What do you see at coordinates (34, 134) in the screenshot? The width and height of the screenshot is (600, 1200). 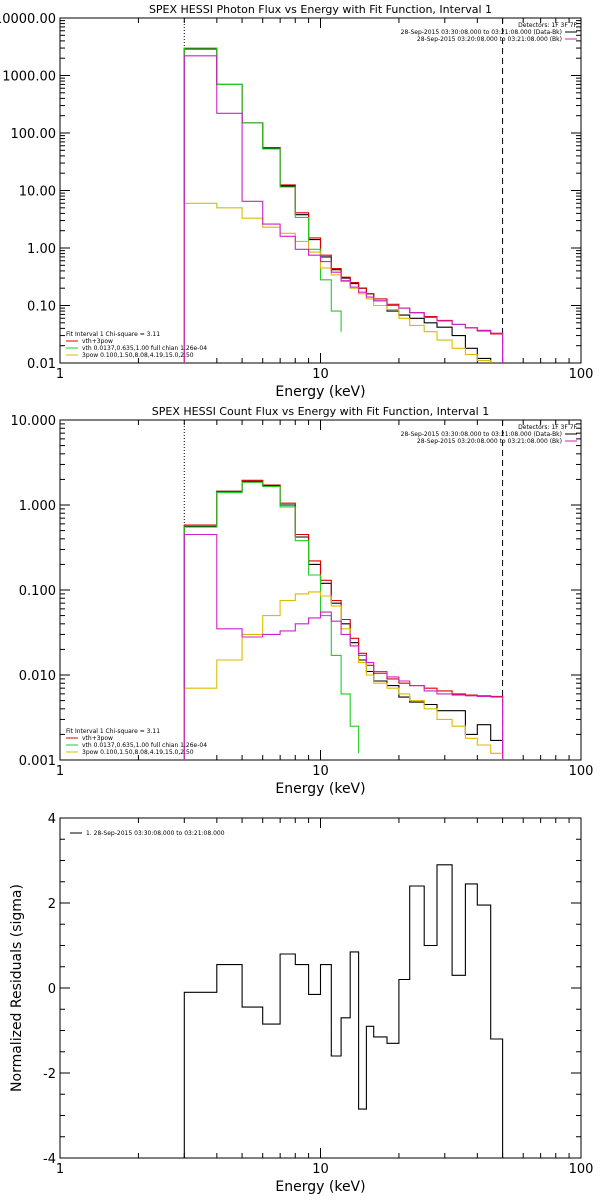 I see `y-tick-label: 100.00` at bounding box center [34, 134].